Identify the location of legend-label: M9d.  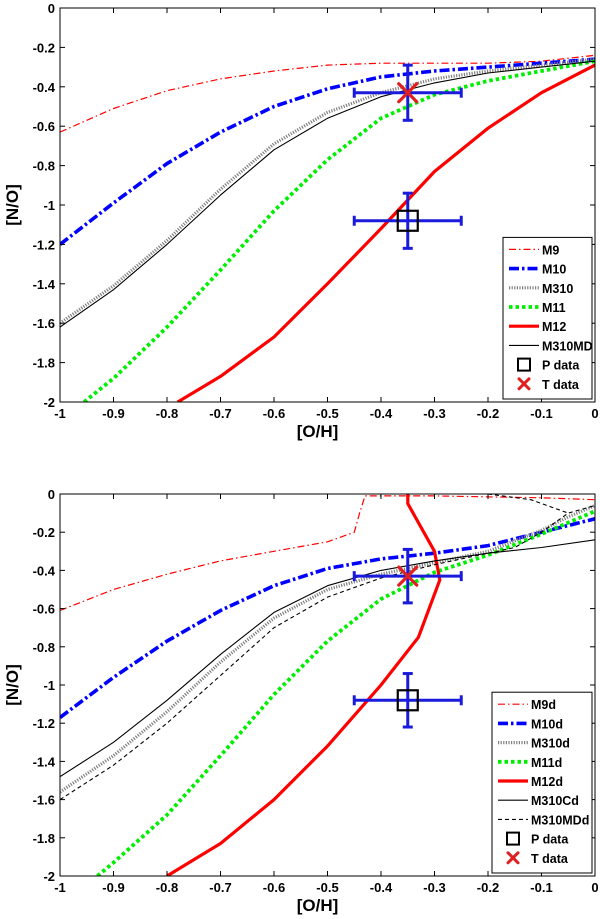
(543, 705).